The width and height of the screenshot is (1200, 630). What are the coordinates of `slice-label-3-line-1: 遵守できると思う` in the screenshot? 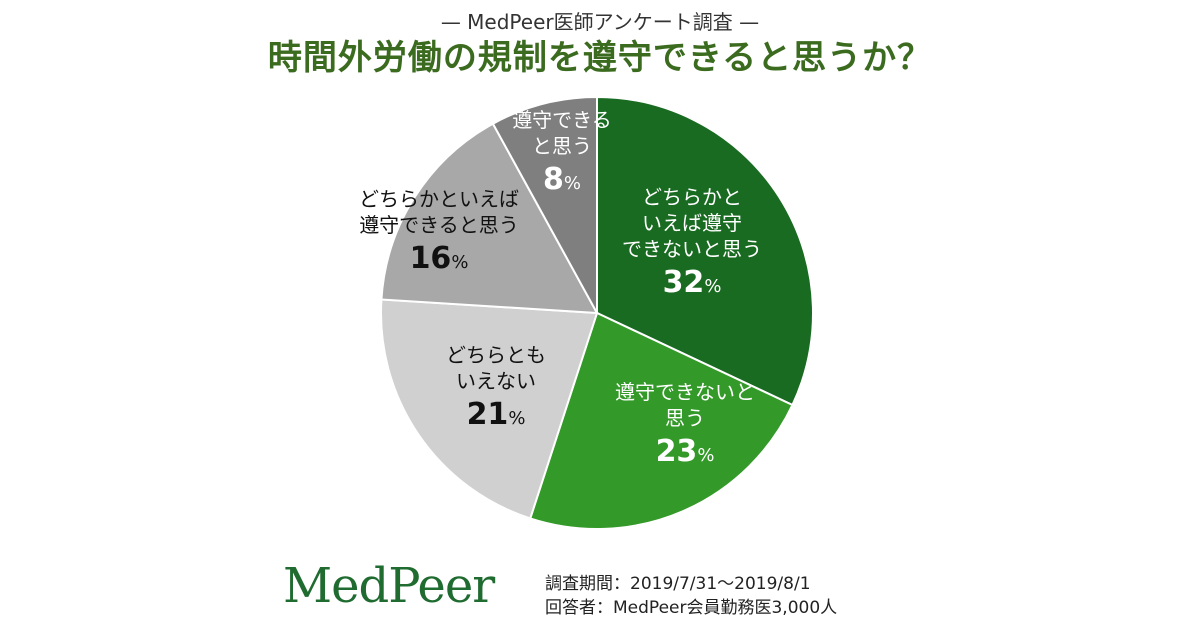 It's located at (439, 225).